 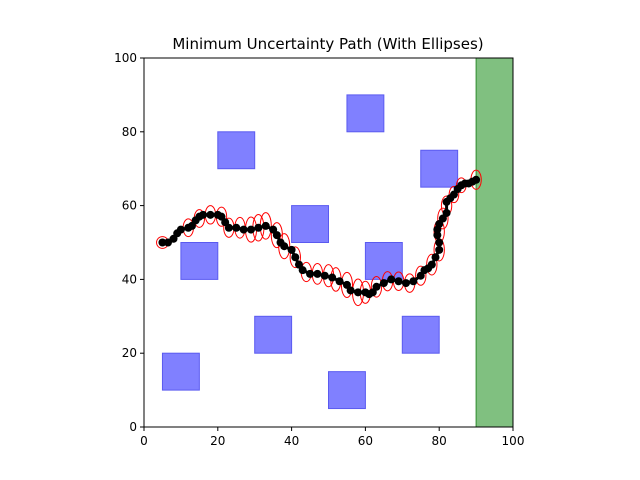 I want to click on y-tick-label-2: 20, so click(x=129, y=353).